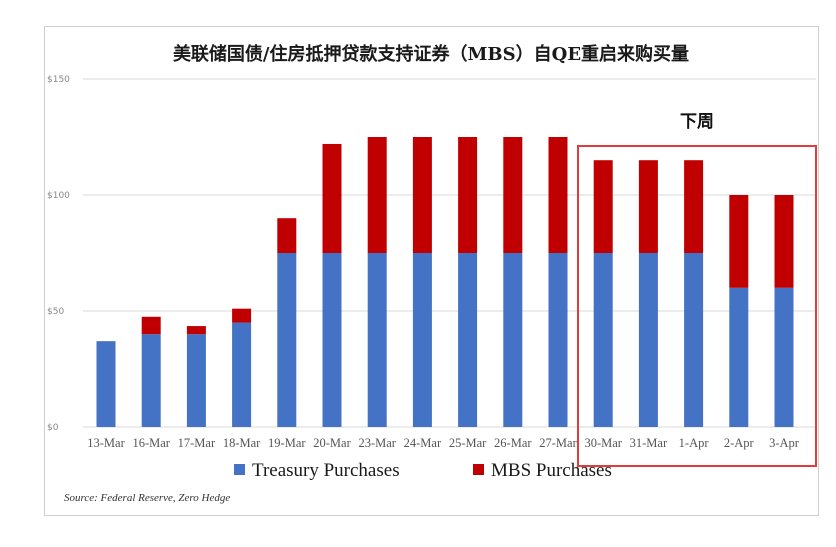 This screenshot has width=836, height=547. I want to click on x-tick-label: 20-Mar, so click(332, 443).